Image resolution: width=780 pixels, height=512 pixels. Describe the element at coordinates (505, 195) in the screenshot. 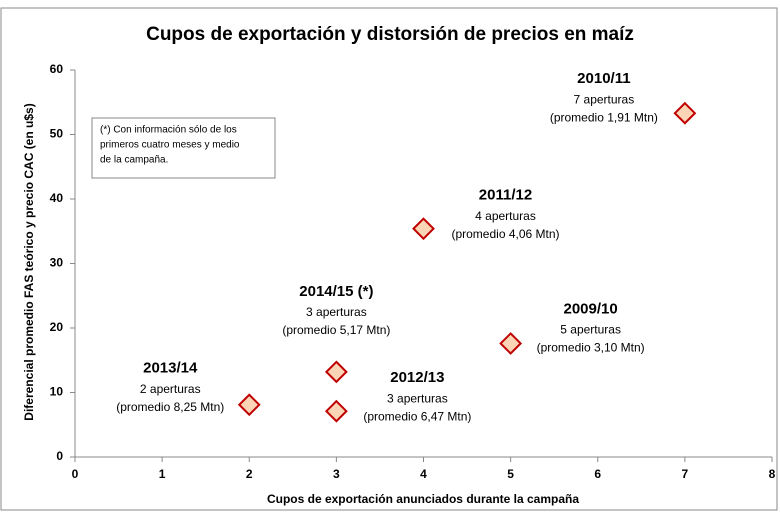

I see `point-name: 2011/12` at that location.